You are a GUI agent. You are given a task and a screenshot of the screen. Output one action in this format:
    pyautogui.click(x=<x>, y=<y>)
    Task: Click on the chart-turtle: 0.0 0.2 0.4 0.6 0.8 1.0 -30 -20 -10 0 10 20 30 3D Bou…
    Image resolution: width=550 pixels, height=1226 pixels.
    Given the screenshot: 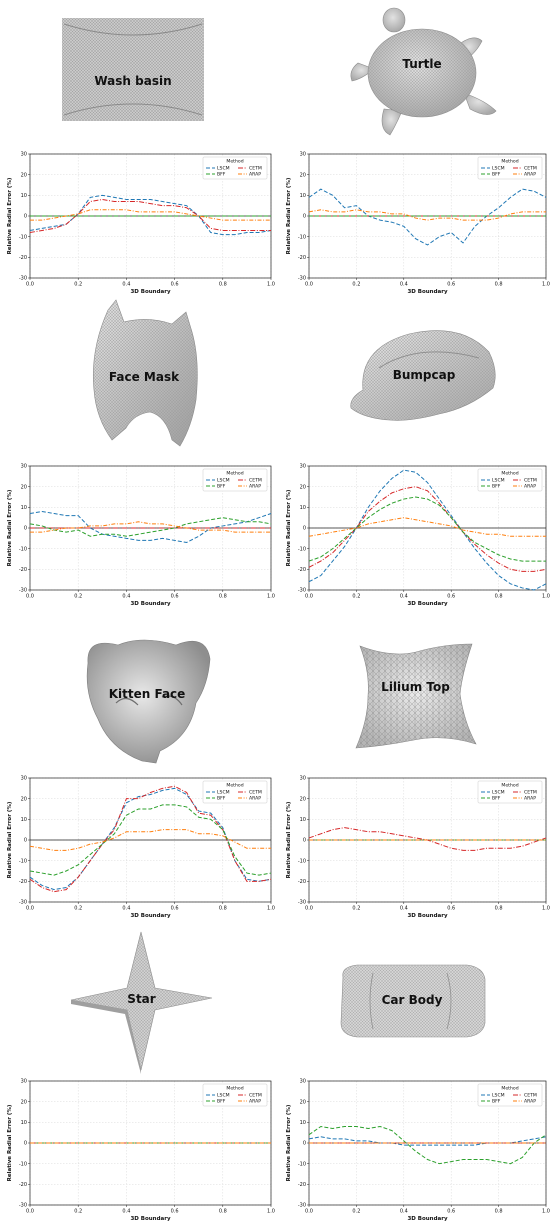 What is the action you would take?
    pyautogui.click(x=414, y=222)
    